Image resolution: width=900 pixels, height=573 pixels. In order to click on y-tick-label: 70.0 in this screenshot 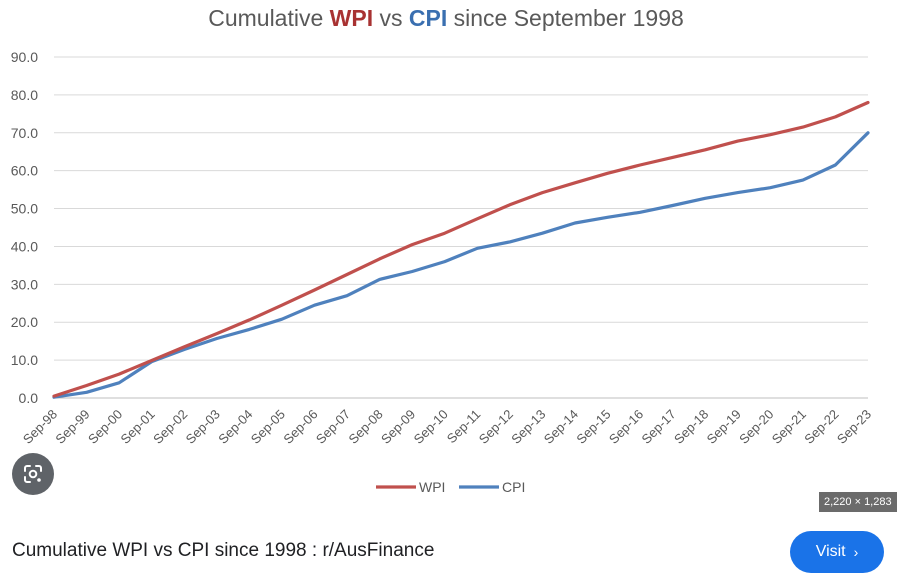, I will do `click(24, 133)`.